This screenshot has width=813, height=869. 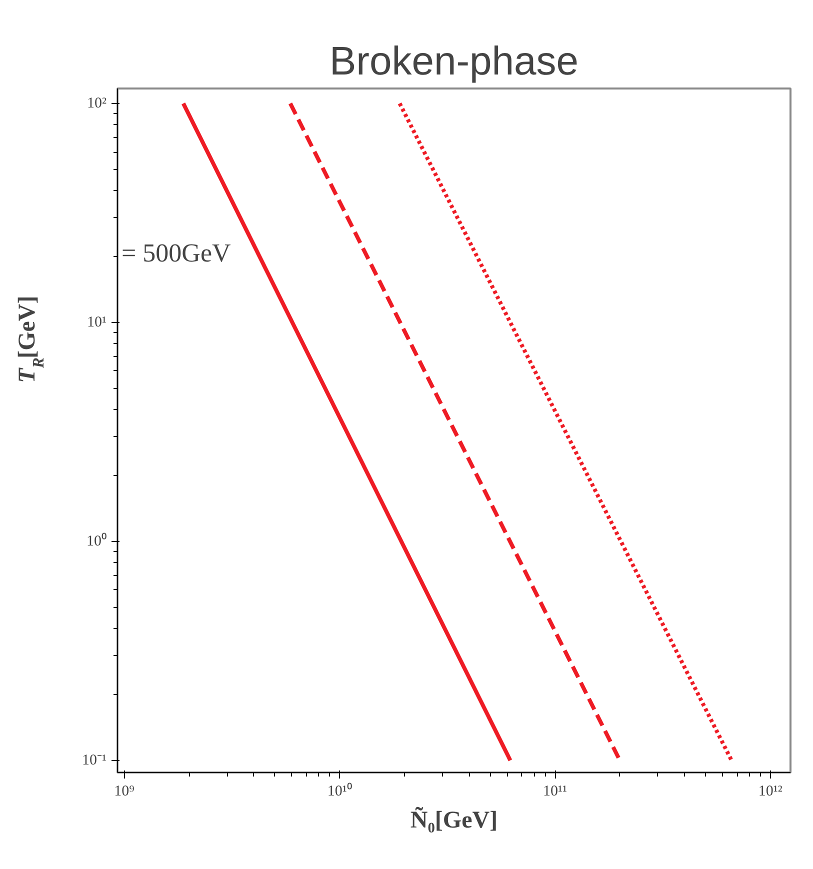 I want to click on y-axis-title: TR[GeV], so click(x=31, y=339).